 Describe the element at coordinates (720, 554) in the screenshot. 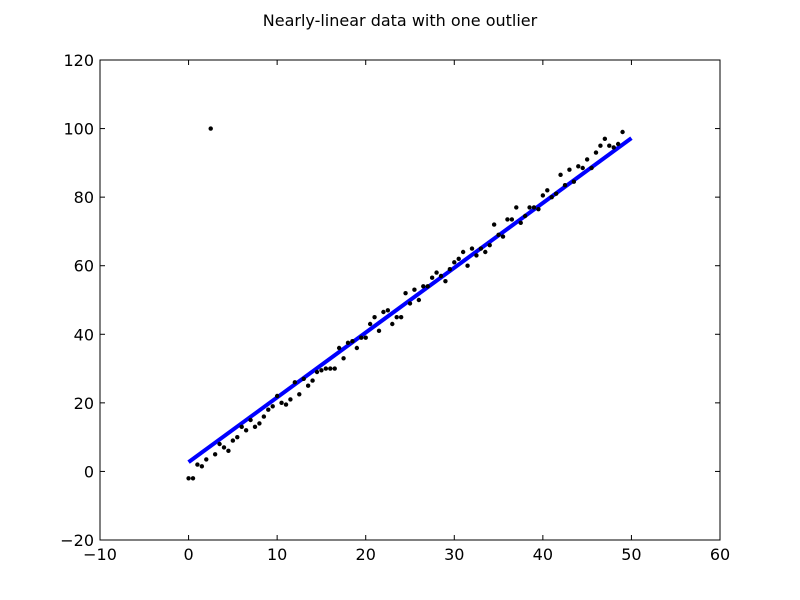

I see `x-tick-label: 60` at that location.